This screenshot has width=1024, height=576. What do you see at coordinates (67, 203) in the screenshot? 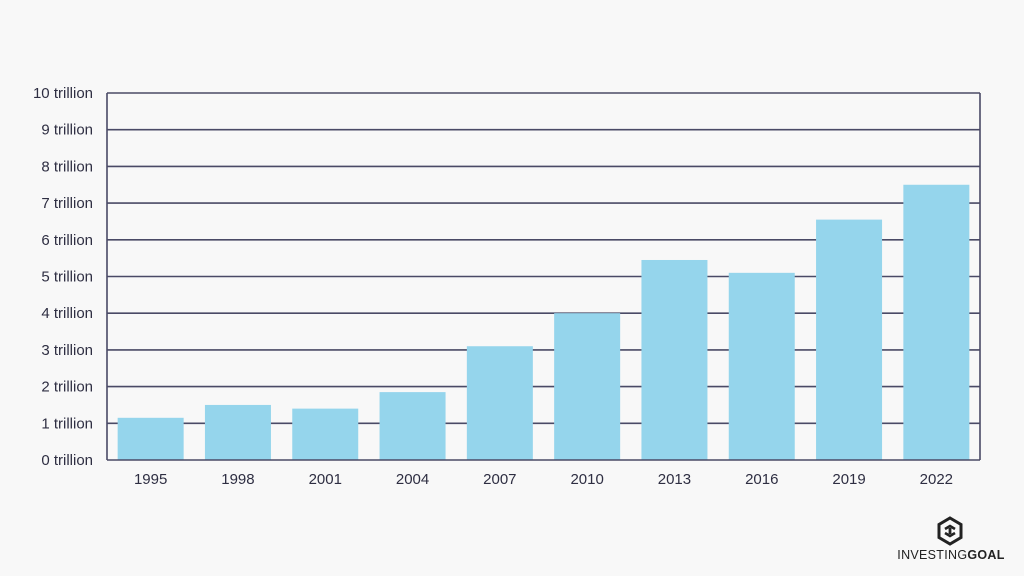
I see `y-tick-label: 7 trillion` at bounding box center [67, 203].